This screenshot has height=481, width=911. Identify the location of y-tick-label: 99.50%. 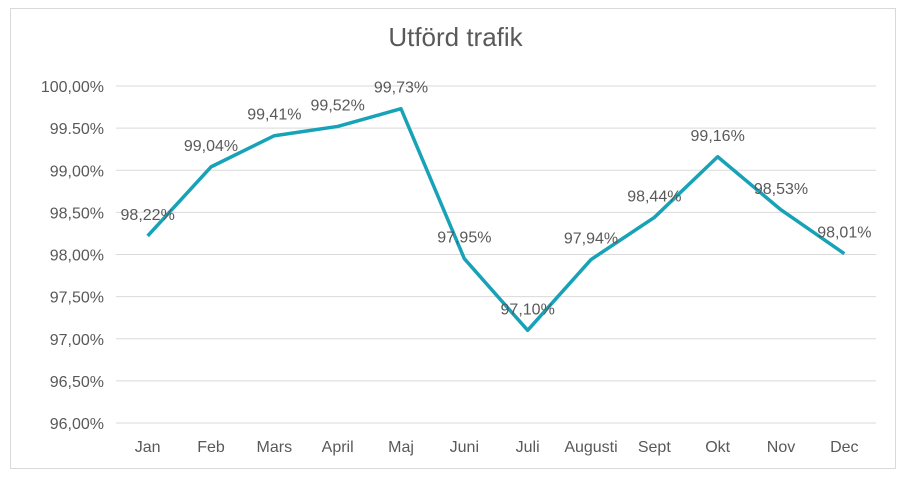
(77, 129).